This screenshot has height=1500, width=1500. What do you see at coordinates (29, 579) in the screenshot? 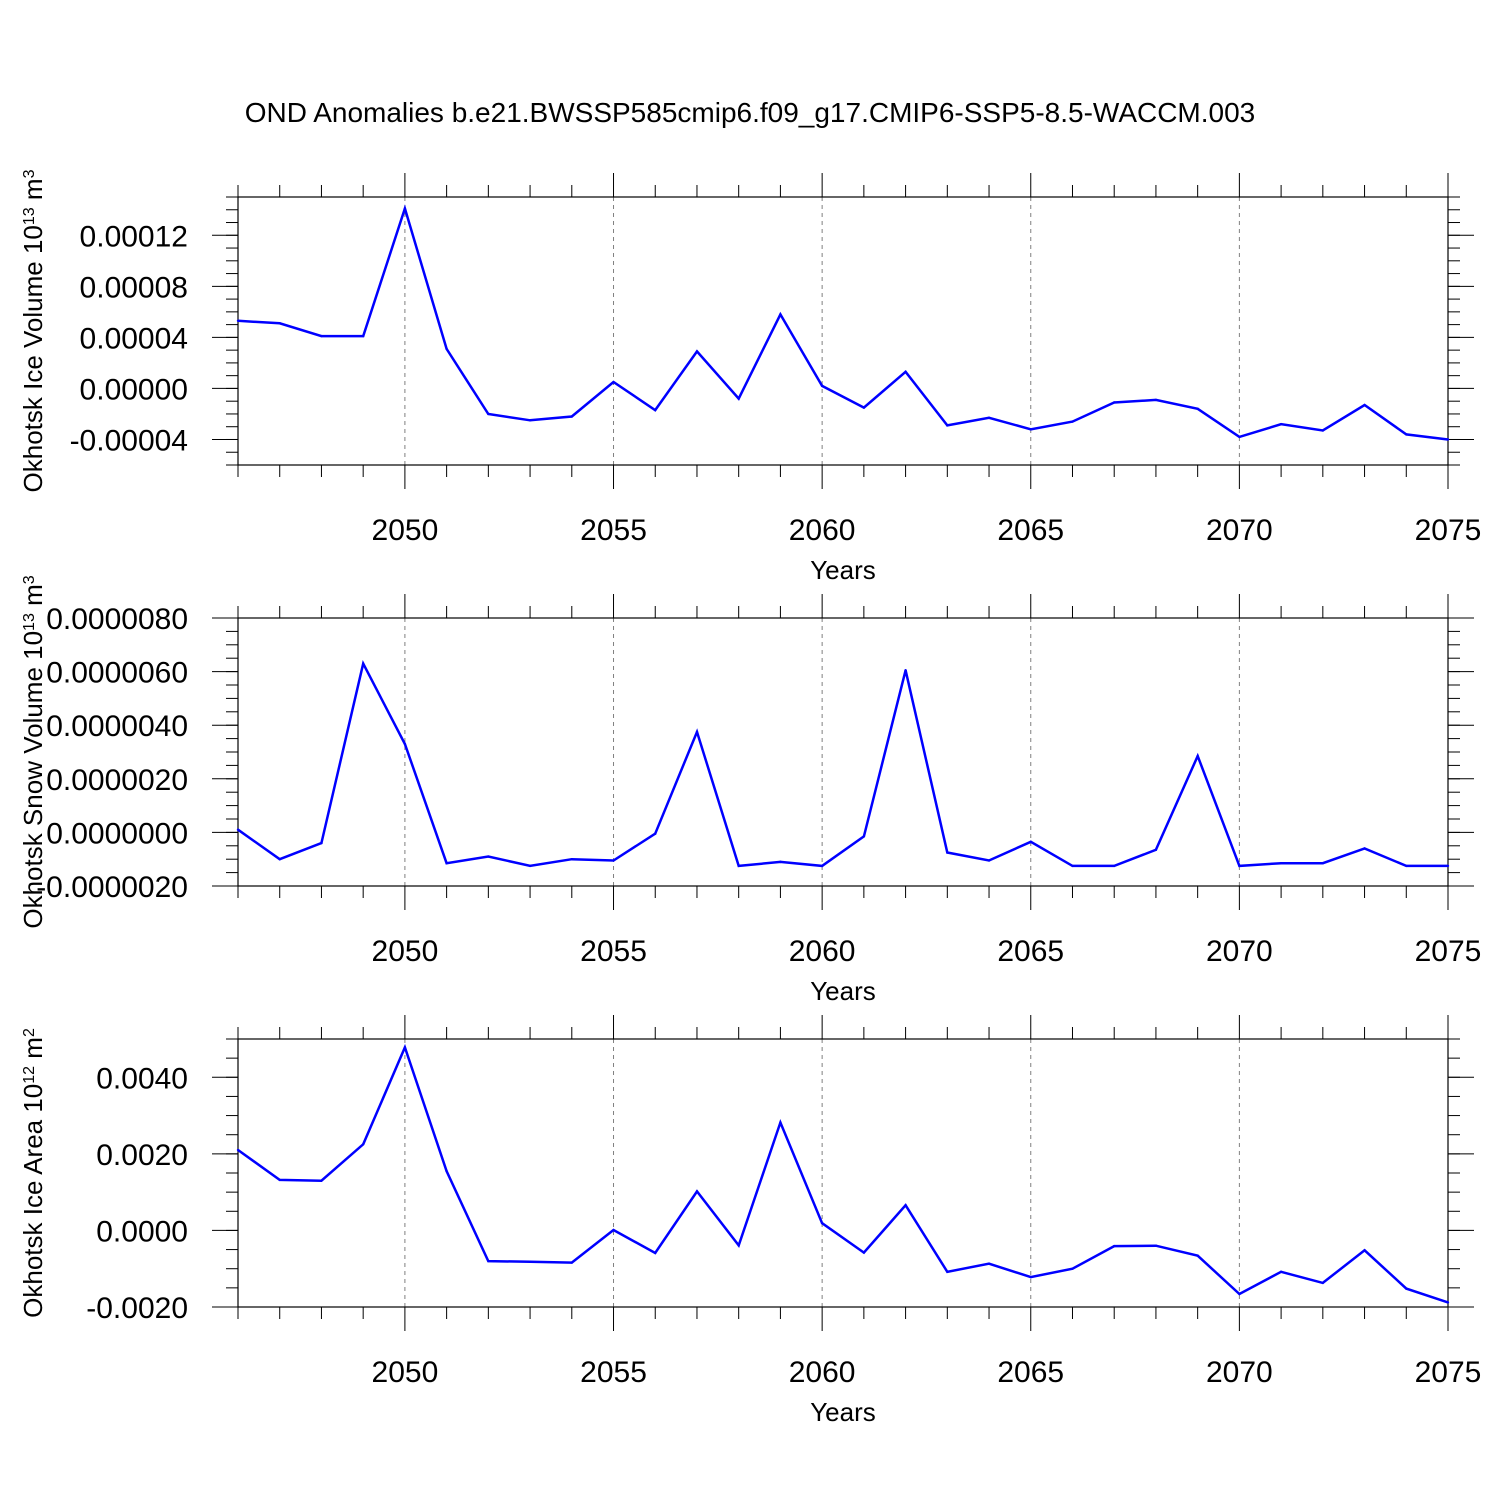
I see `y-axis-title-unit-exponent: 3` at bounding box center [29, 579].